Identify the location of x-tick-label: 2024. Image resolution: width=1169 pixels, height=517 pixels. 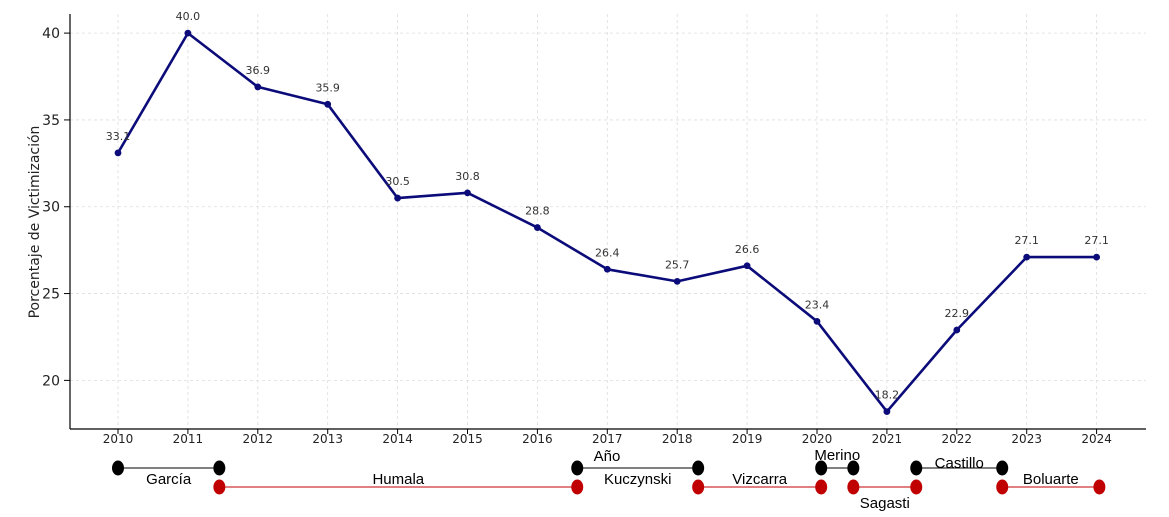
(1096, 439).